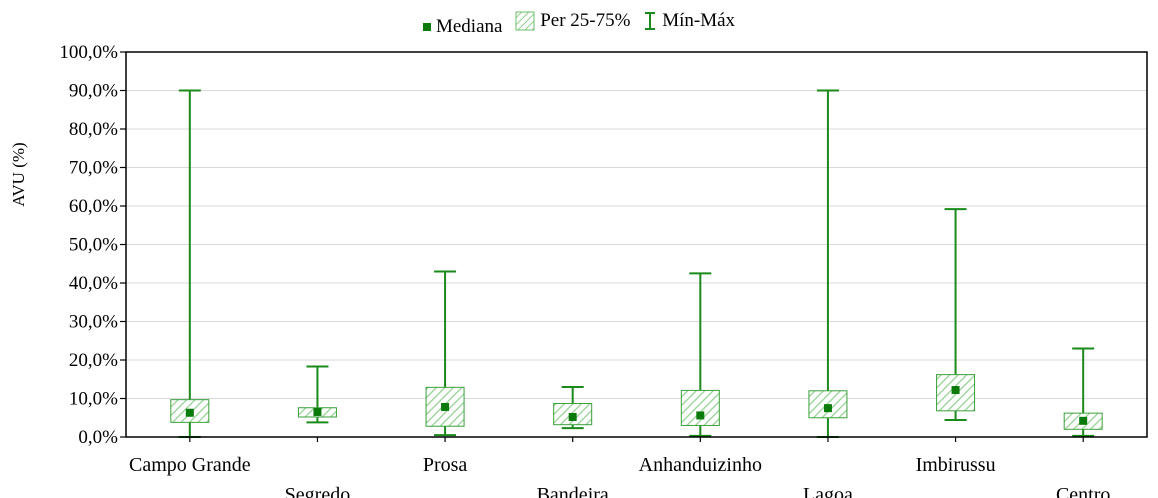 This screenshot has height=498, width=1158. I want to click on x-tick-label: Centro, so click(1083, 491).